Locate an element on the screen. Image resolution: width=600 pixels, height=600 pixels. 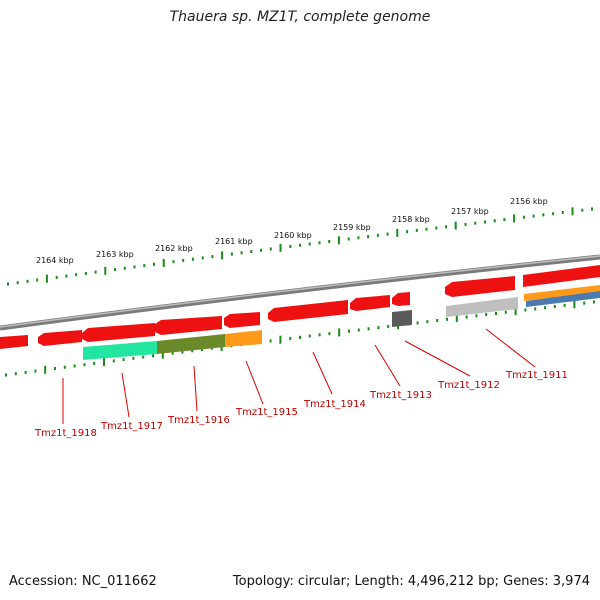
feature-bar-blue is located at coordinates (563, 299).